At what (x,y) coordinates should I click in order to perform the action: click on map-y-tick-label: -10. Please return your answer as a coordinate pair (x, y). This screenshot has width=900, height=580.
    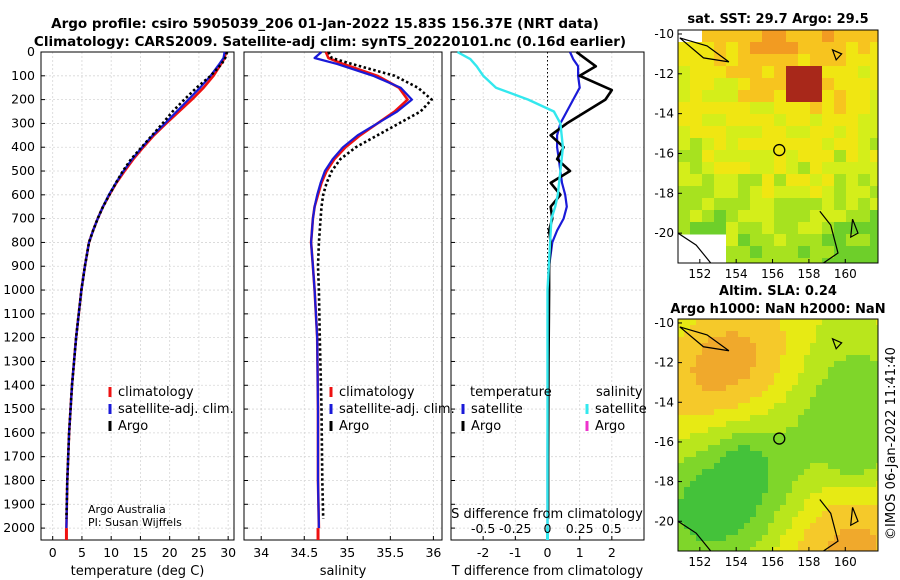
    Looking at the image, I should click on (664, 34).